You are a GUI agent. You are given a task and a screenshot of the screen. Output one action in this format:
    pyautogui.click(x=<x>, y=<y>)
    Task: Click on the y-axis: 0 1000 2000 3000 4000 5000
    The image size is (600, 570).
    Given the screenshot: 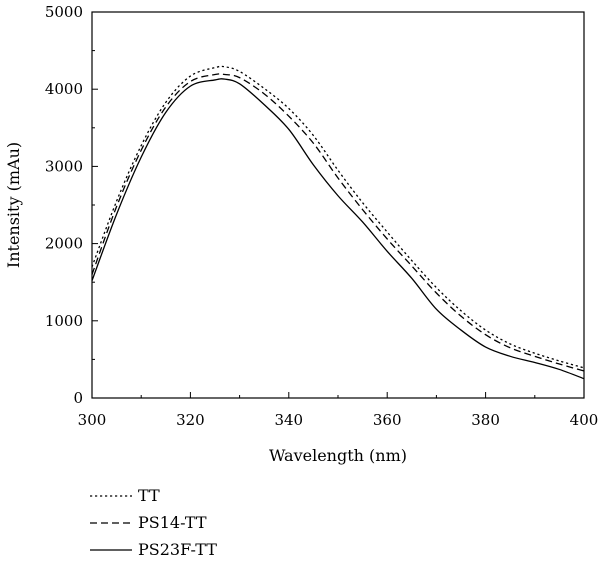 What is the action you would take?
    pyautogui.click(x=71, y=205)
    